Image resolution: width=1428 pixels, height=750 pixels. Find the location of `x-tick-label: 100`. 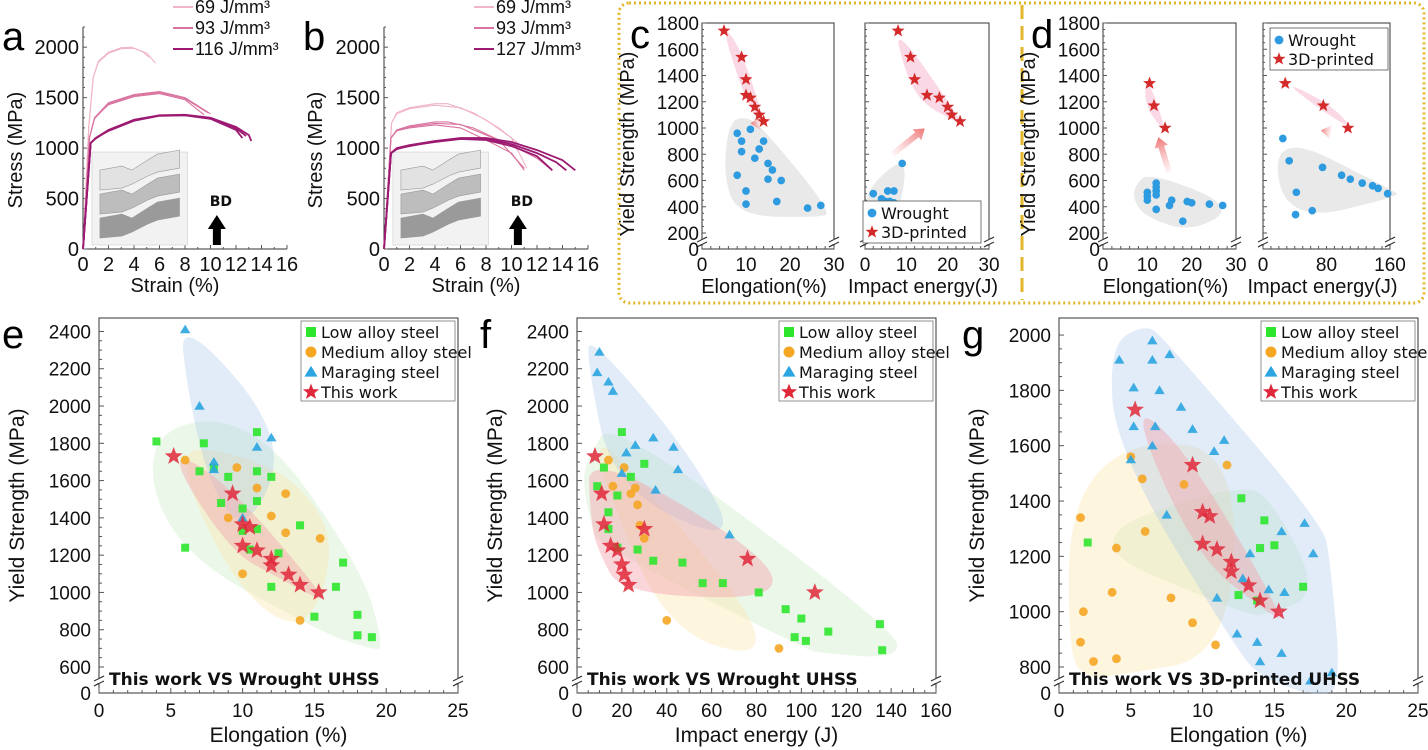

x-tick-label: 100 is located at coordinates (802, 711).